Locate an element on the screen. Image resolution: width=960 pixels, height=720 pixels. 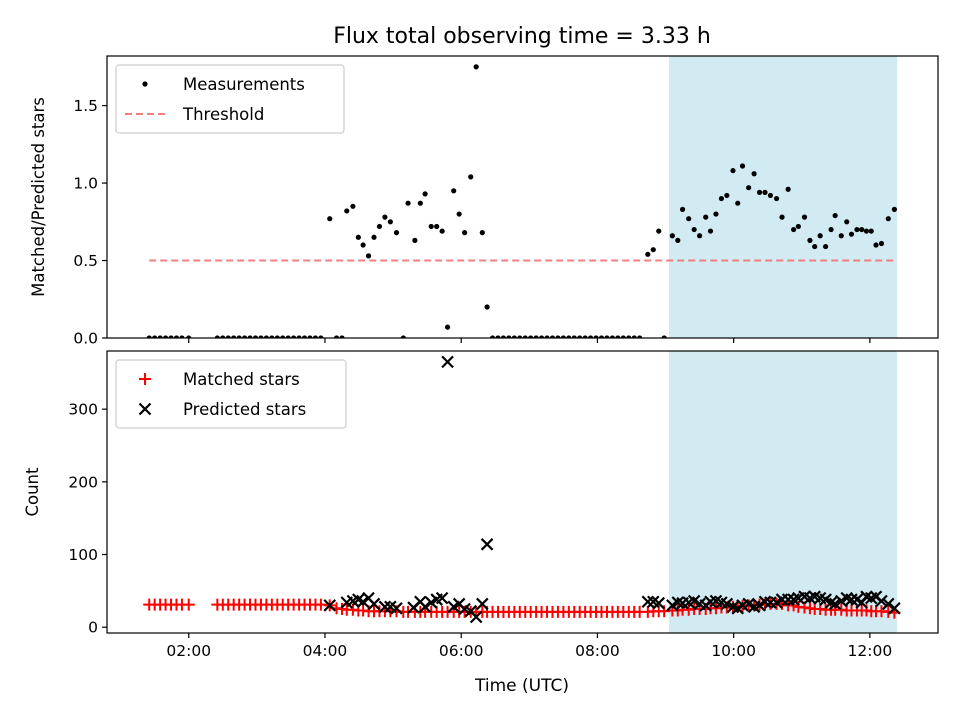
x-tick-label: 02:00 is located at coordinates (188, 651).